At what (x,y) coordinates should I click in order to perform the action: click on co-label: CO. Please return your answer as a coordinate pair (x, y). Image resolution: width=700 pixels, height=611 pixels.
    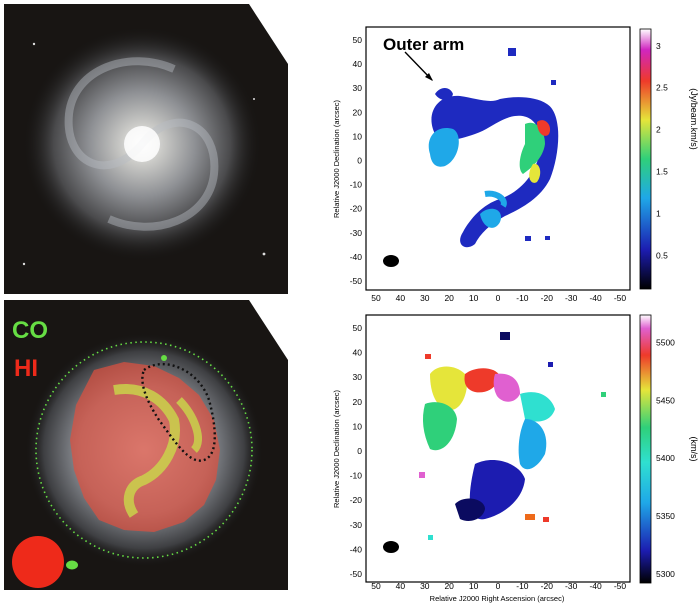
    Looking at the image, I should click on (30, 330).